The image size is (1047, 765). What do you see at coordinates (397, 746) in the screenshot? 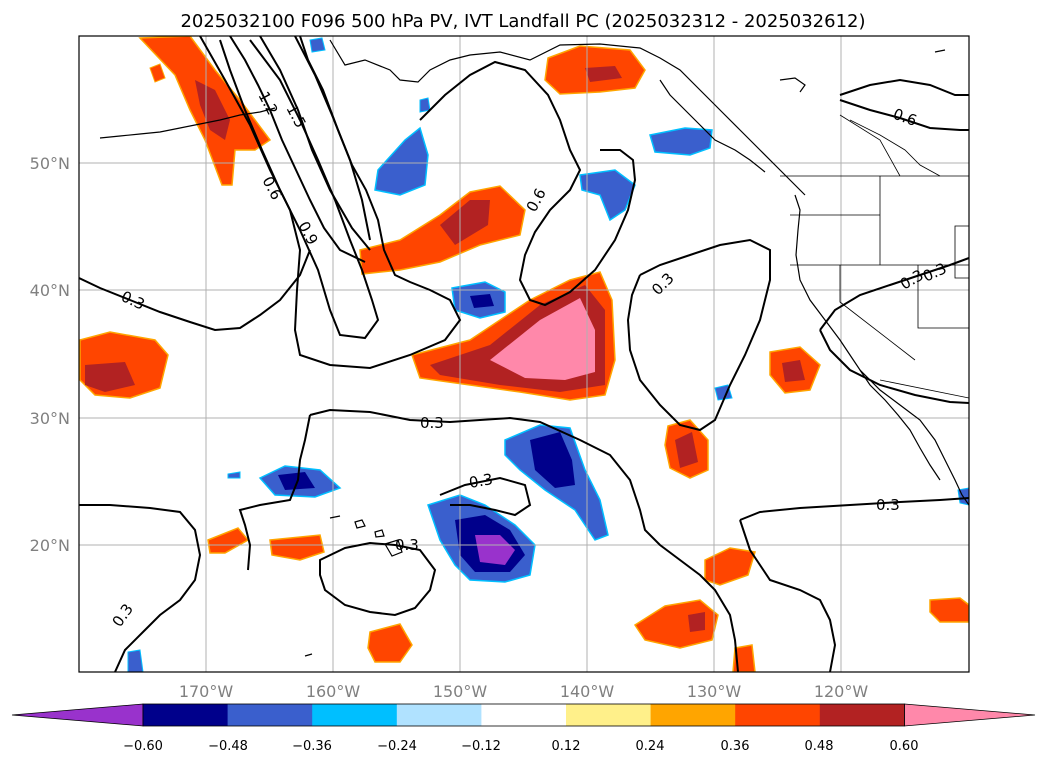
I see `colorbar-tick: −0.24` at bounding box center [397, 746].